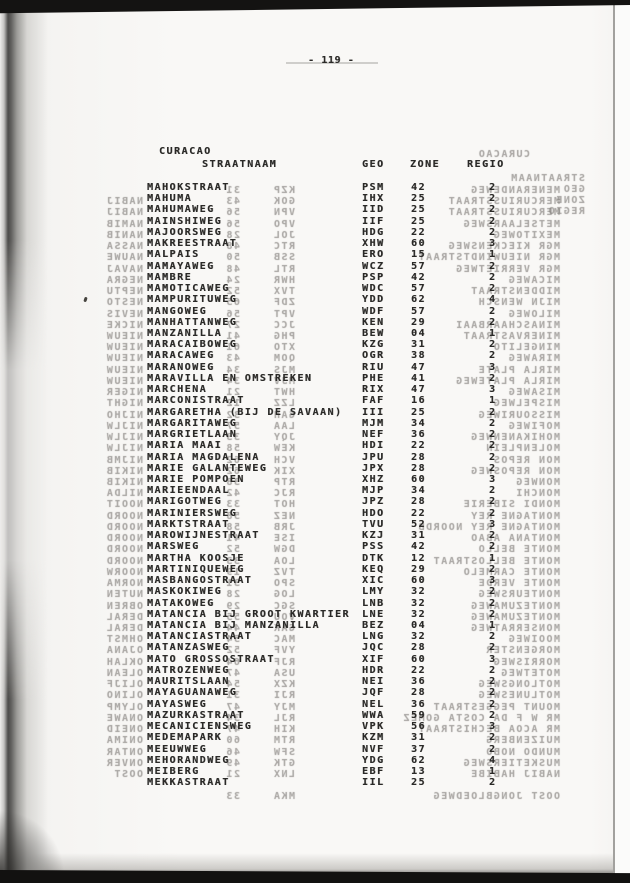 The height and width of the screenshot is (883, 630). What do you see at coordinates (196, 715) in the screenshot?
I see `street-name-cell: MAZURKASTRAAT` at bounding box center [196, 715].